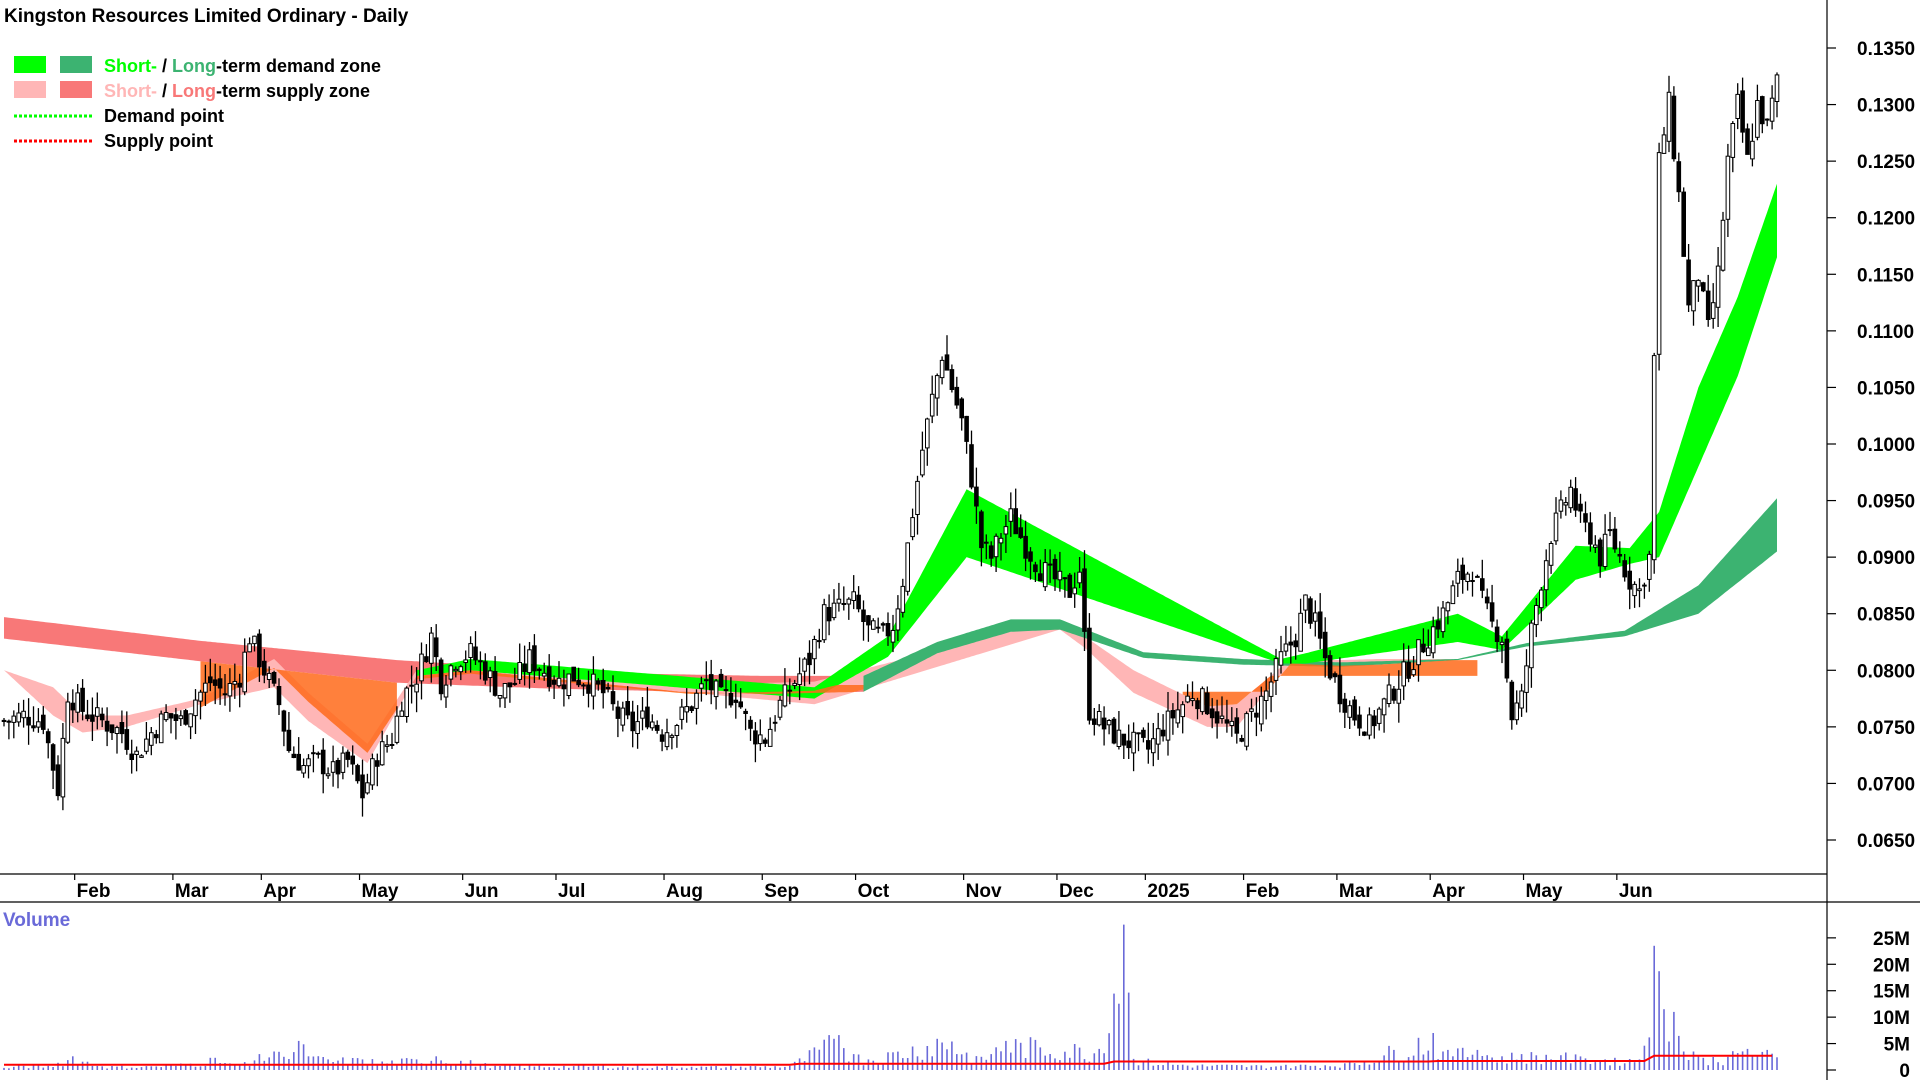  What do you see at coordinates (1544, 891) in the screenshot?
I see `time-tick-label: May` at bounding box center [1544, 891].